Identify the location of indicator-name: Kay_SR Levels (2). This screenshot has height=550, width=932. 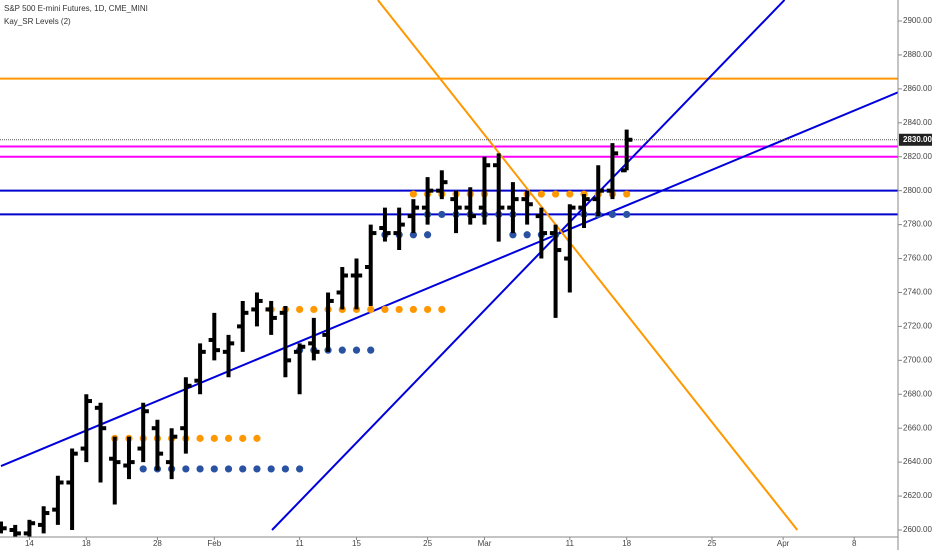
(37, 21).